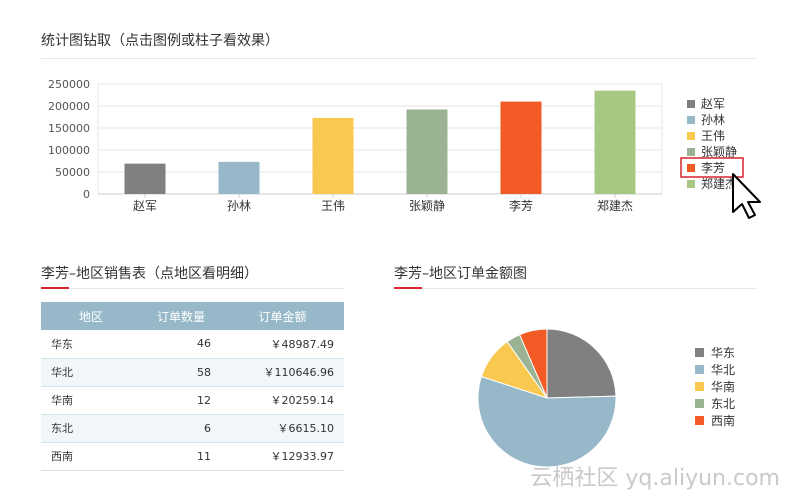 Image resolution: width=800 pixels, height=500 pixels. Describe the element at coordinates (62, 456) in the screenshot. I see `region-cell: 西南` at that location.